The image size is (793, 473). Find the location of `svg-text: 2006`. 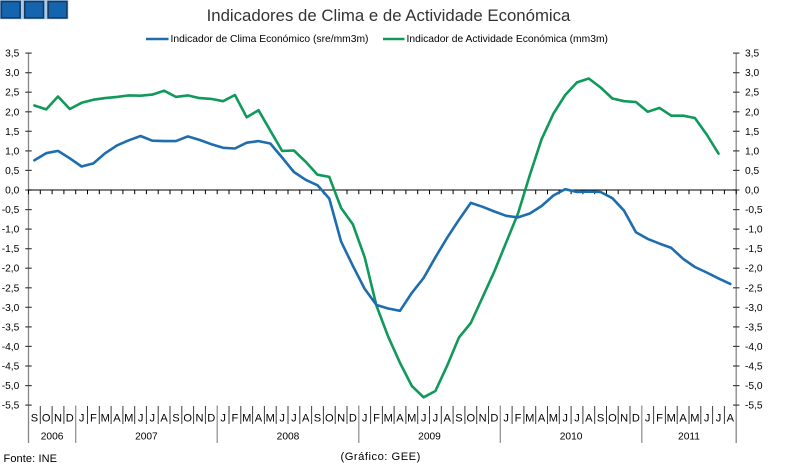

svg-text: 2006 is located at coordinates (52, 437).